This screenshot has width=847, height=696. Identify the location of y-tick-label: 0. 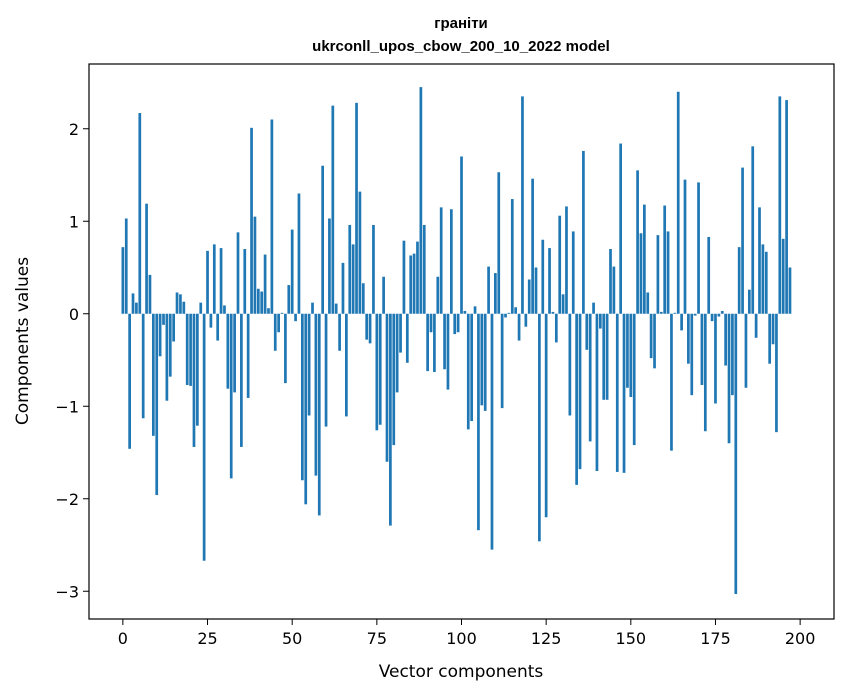
(74, 314).